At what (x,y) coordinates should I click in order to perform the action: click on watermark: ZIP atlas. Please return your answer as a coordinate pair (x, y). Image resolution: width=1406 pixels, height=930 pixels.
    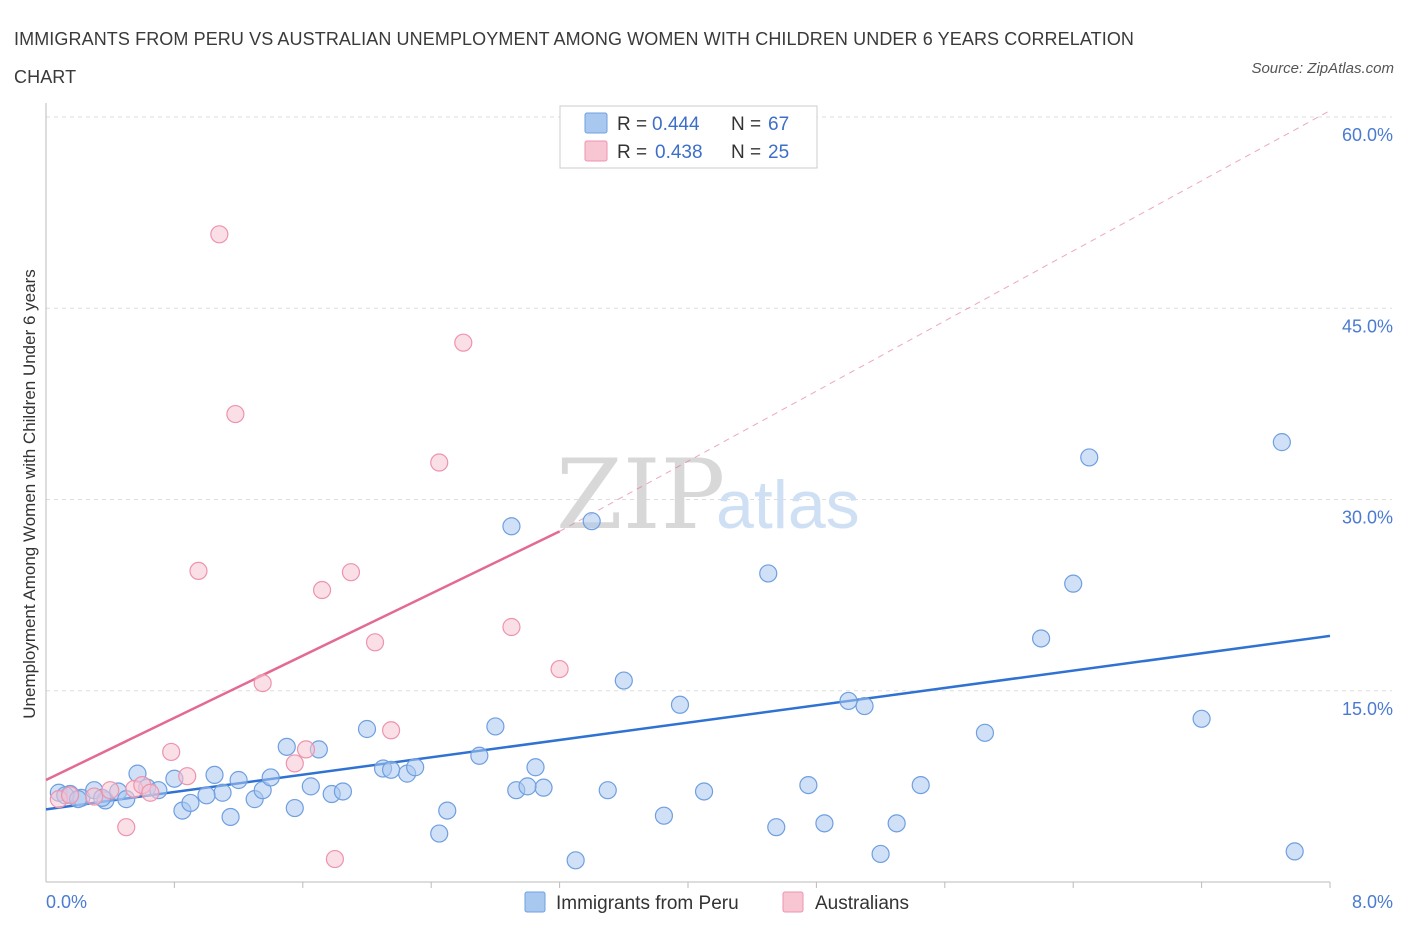
    Looking at the image, I should click on (708, 495).